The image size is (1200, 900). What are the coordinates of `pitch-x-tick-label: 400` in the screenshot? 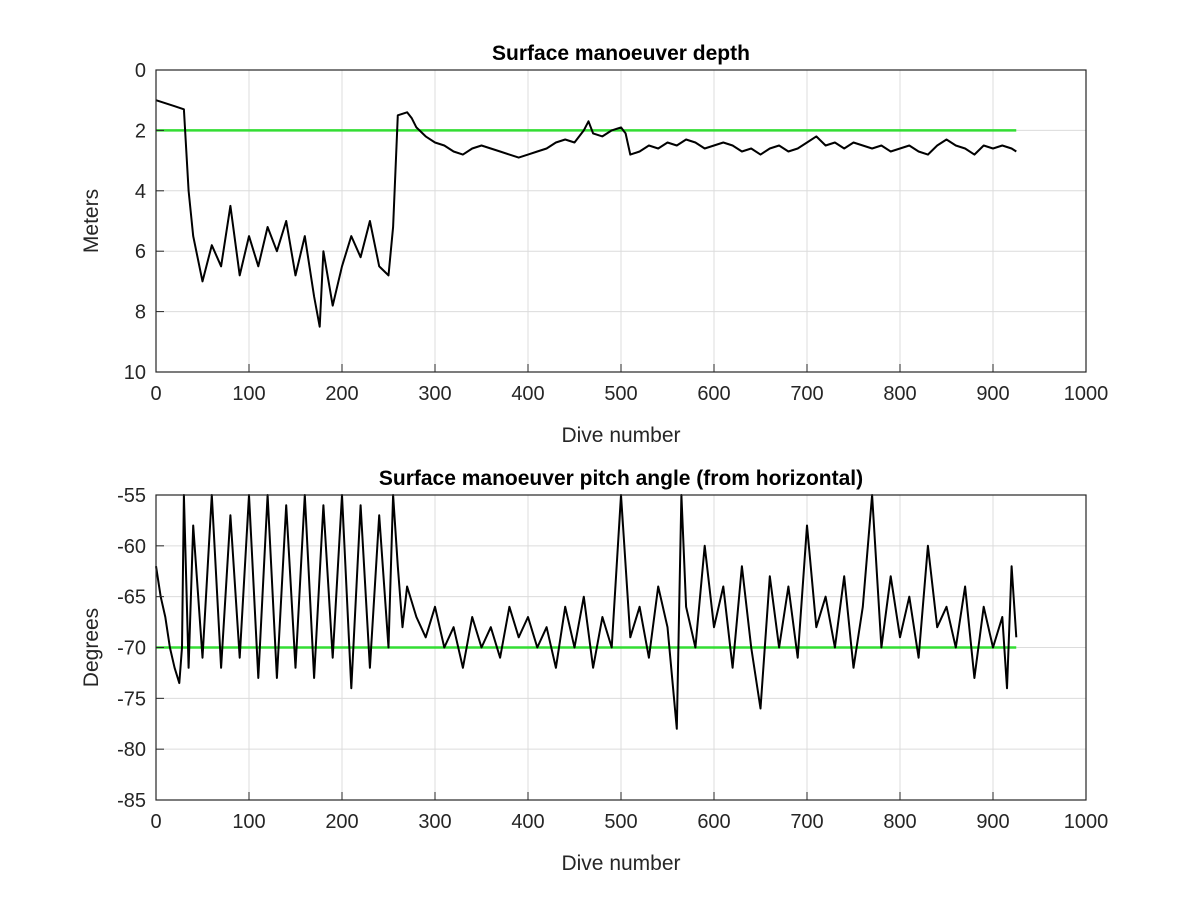 It's located at (527, 822).